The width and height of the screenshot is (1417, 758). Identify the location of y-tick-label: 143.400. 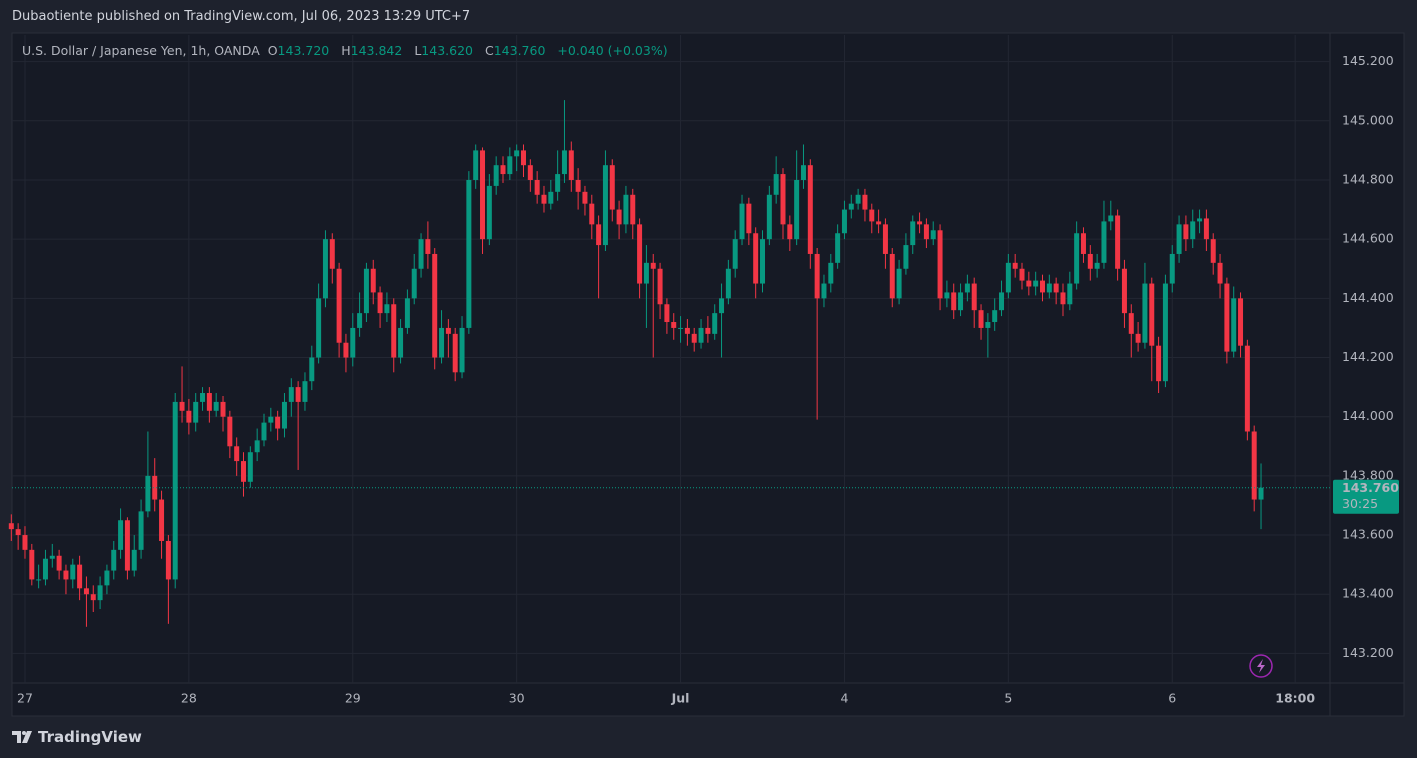
(1368, 593).